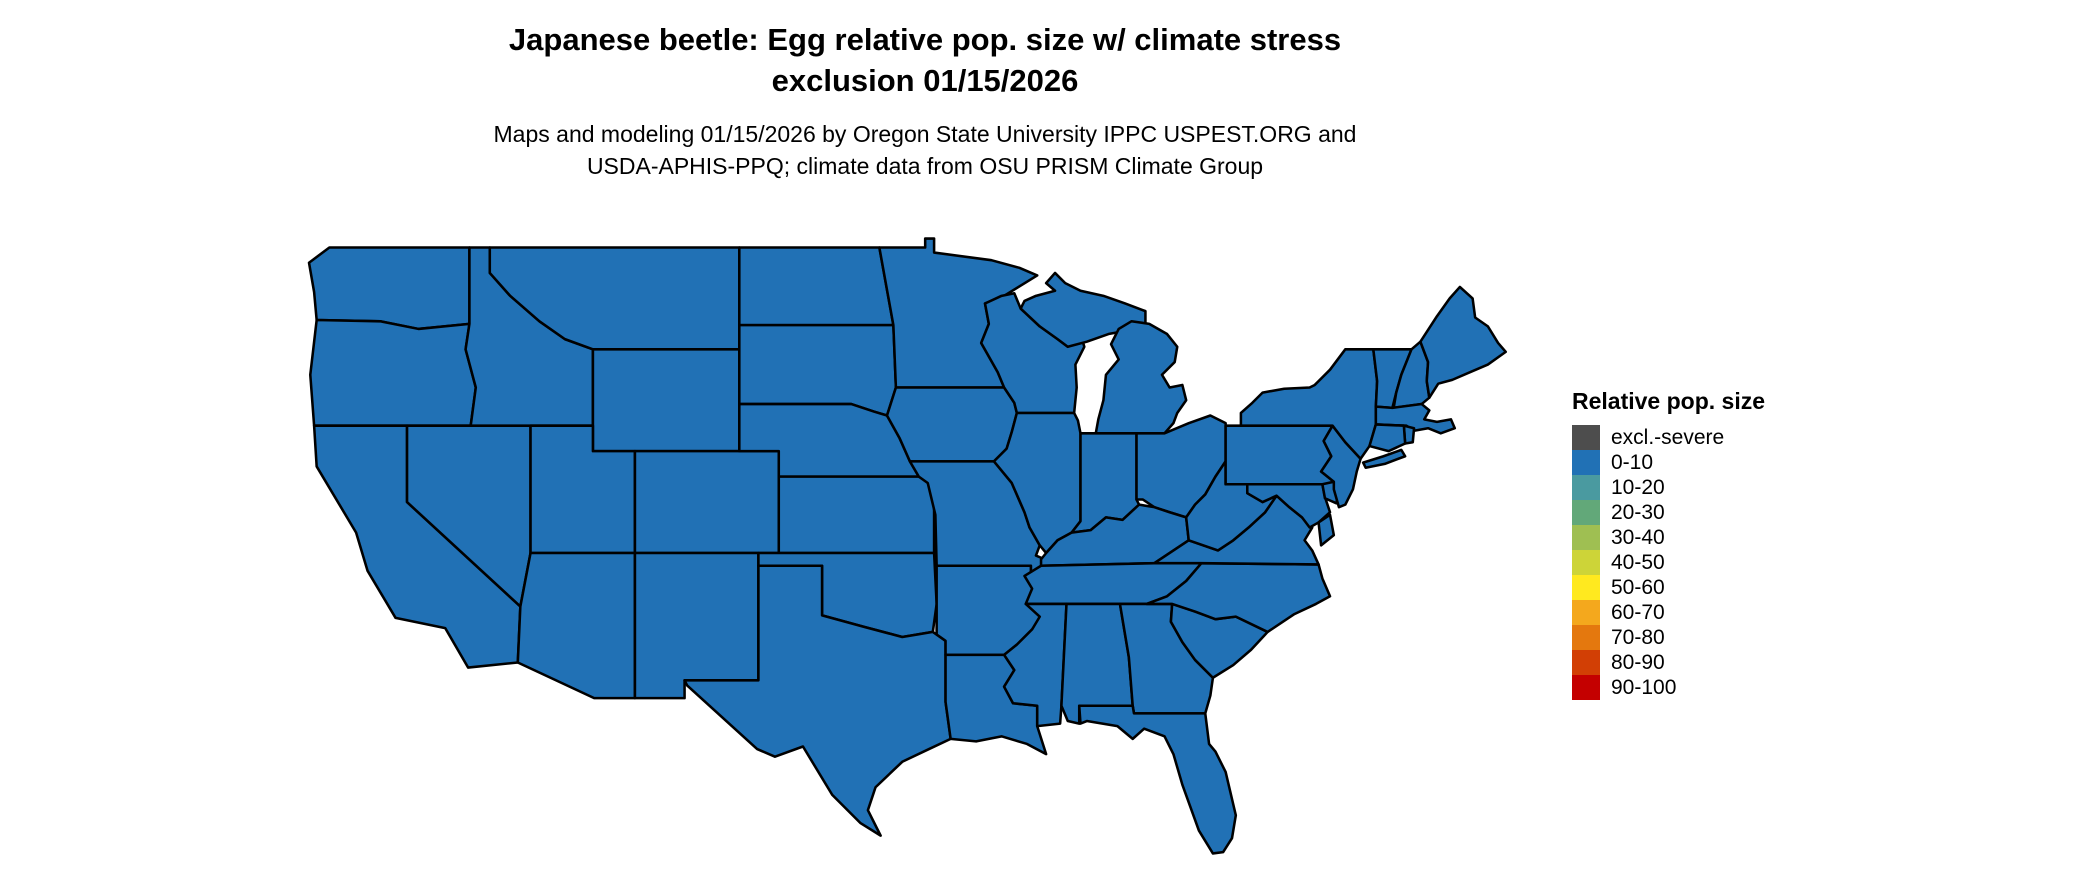 The width and height of the screenshot is (2100, 892). What do you see at coordinates (1309, 404) in the screenshot?
I see `state-new-york` at bounding box center [1309, 404].